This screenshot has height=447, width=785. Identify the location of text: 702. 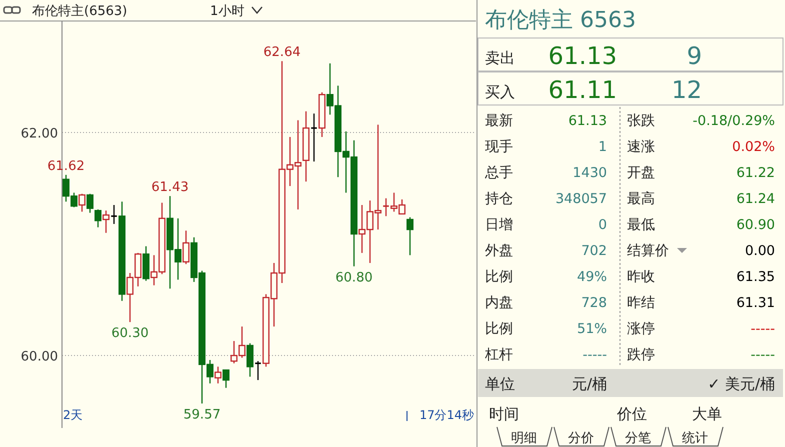
(594, 251).